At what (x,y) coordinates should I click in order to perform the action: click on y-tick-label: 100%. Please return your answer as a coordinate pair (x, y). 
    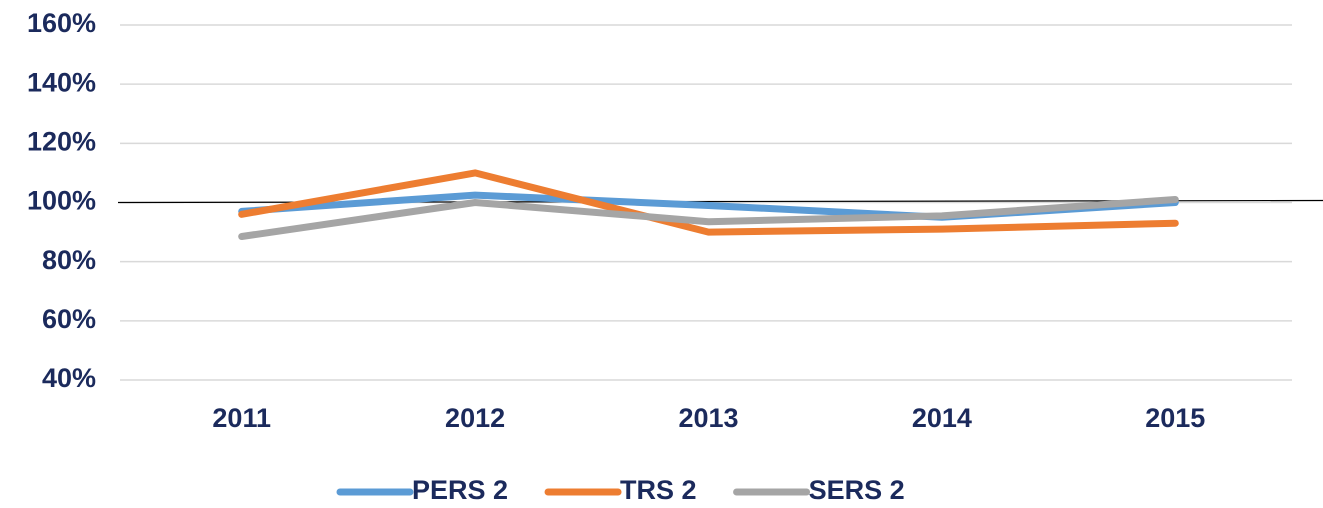
    Looking at the image, I should click on (61, 201).